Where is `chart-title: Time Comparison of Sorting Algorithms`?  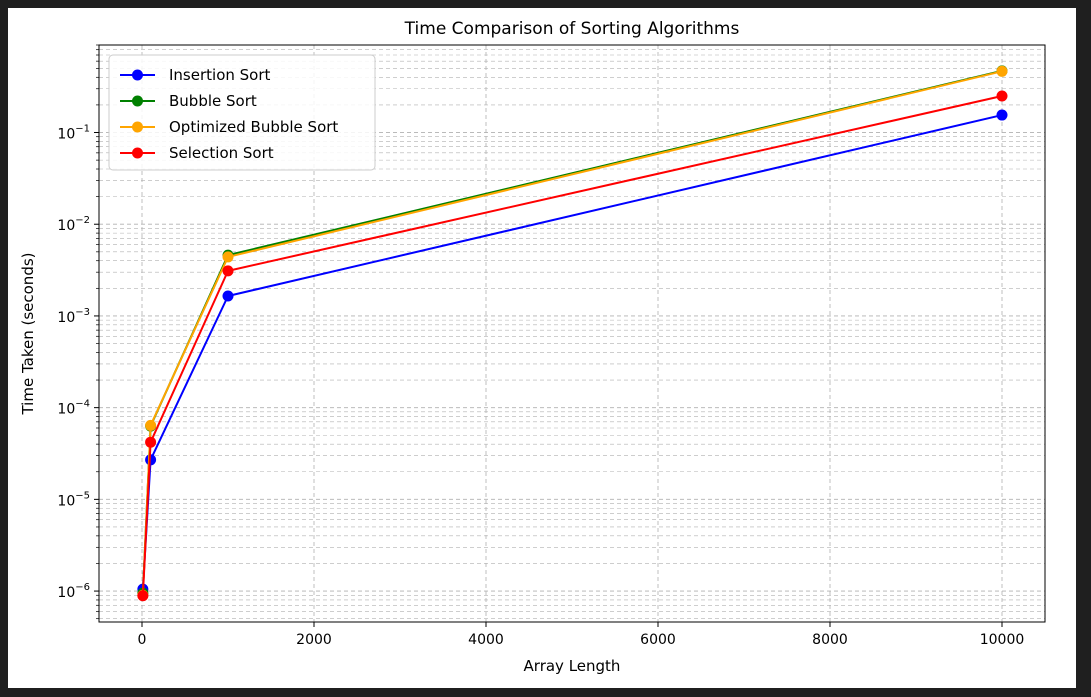 chart-title: Time Comparison of Sorting Algorithms is located at coordinates (572, 29).